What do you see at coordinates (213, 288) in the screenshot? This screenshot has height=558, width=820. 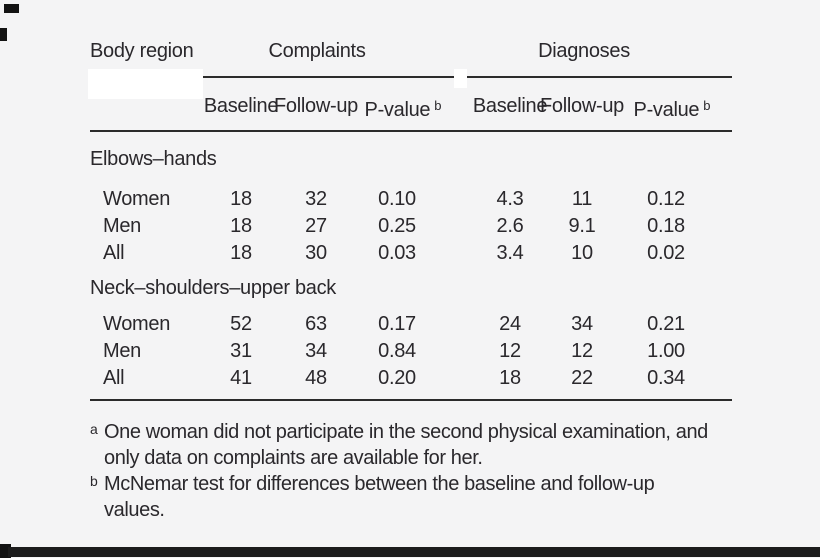 I see `section-label-neck-shoulders-upper-back: Neck–shoulders–upper back` at bounding box center [213, 288].